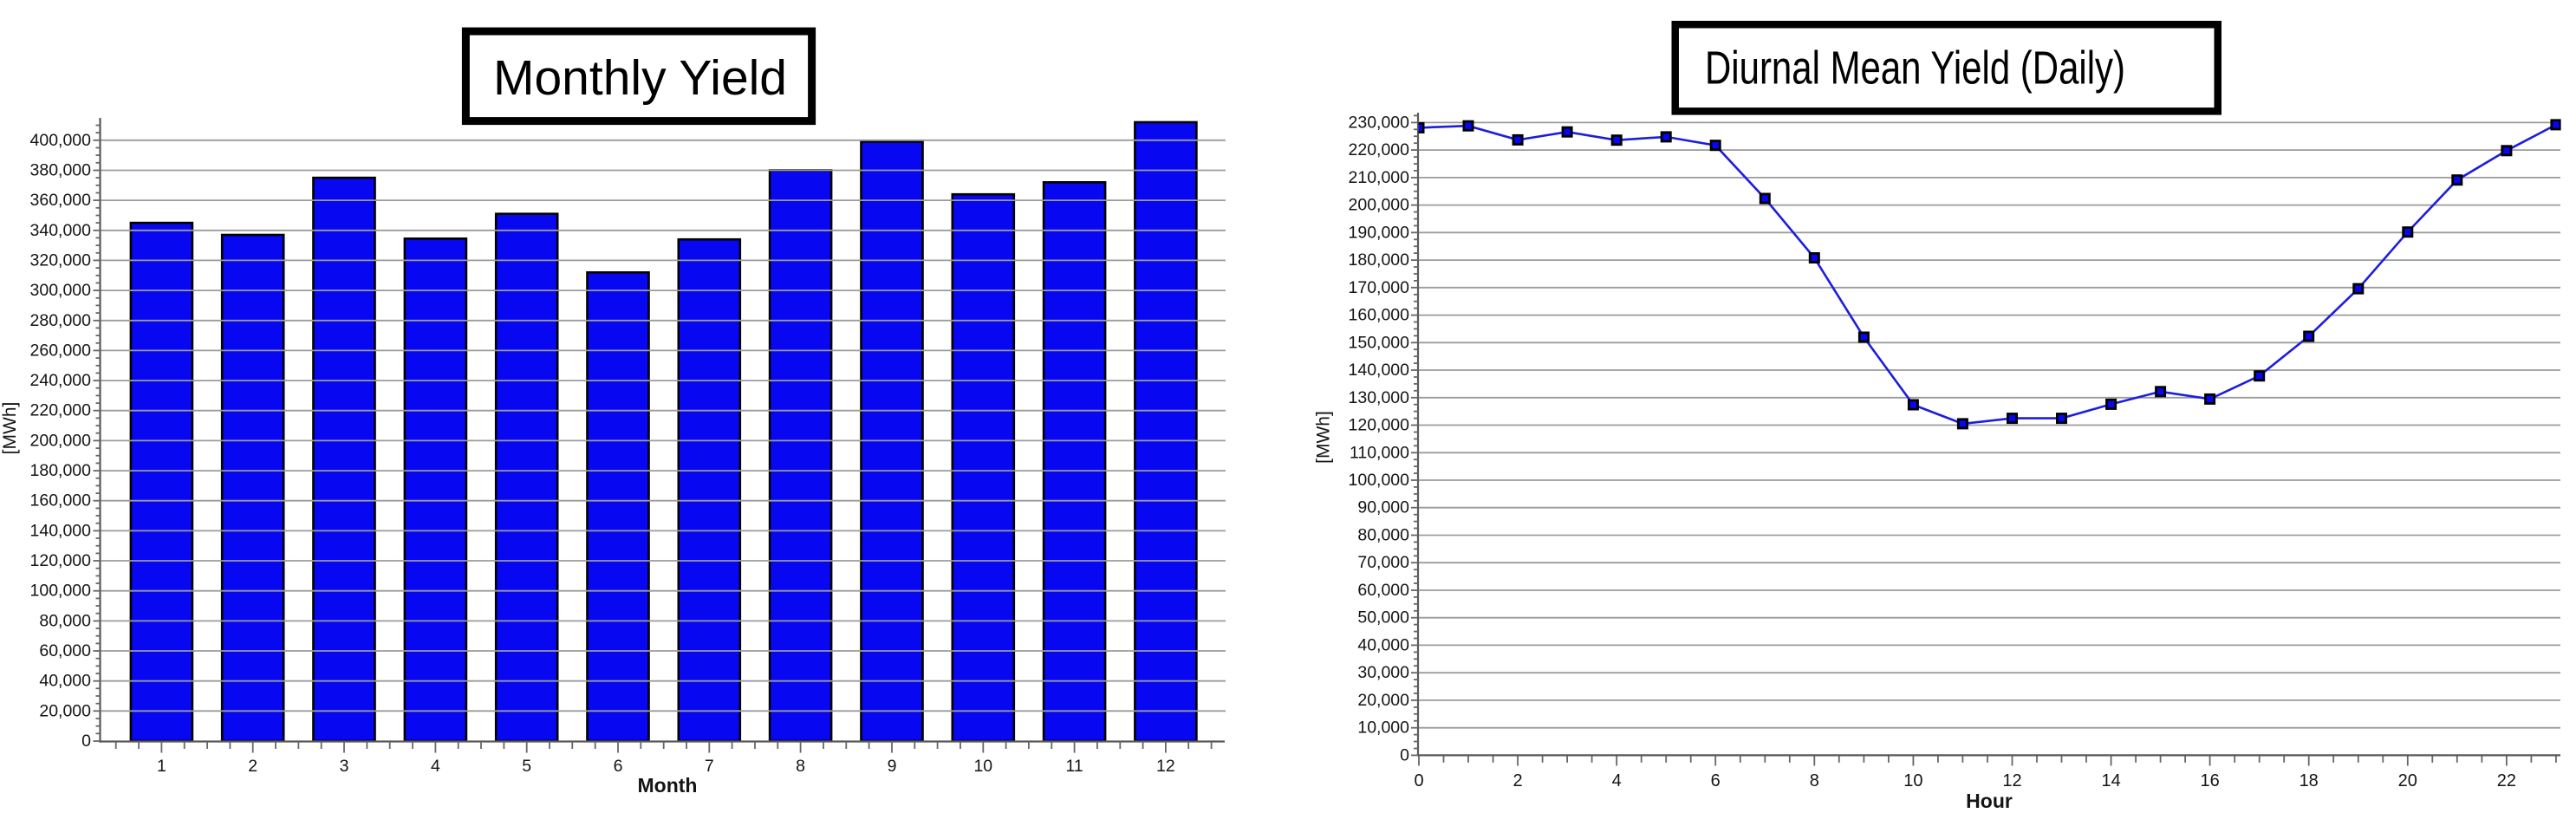 This screenshot has height=826, width=2576. Describe the element at coordinates (2309, 780) in the screenshot. I see `svg-text: 18` at that location.